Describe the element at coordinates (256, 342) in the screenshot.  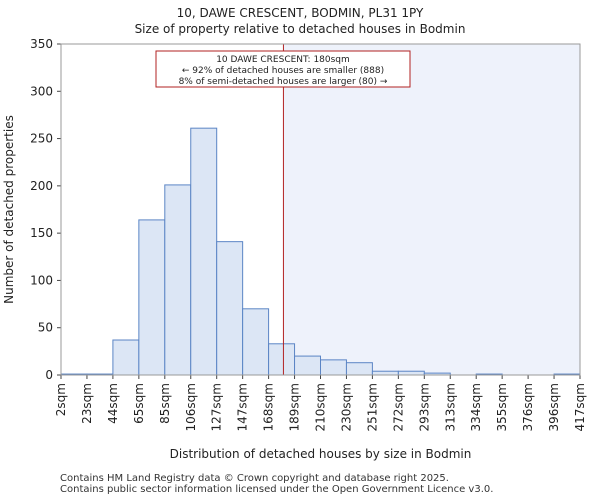
I see `bar-147sqm` at that location.